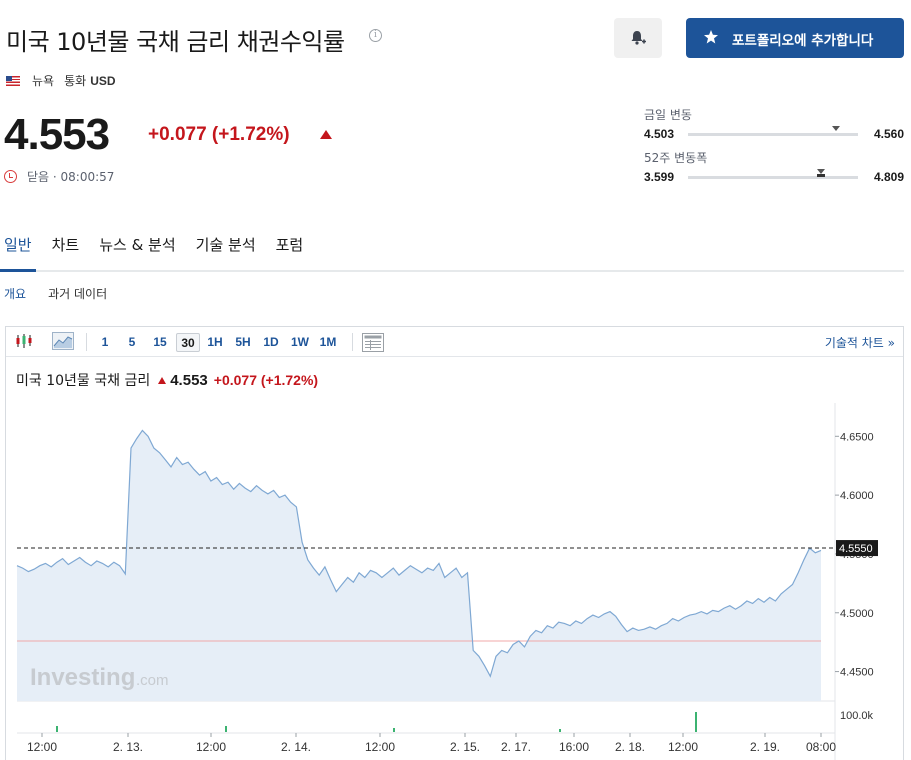 This screenshot has height=760, width=911. I want to click on week52-range-track, so click(773, 173).